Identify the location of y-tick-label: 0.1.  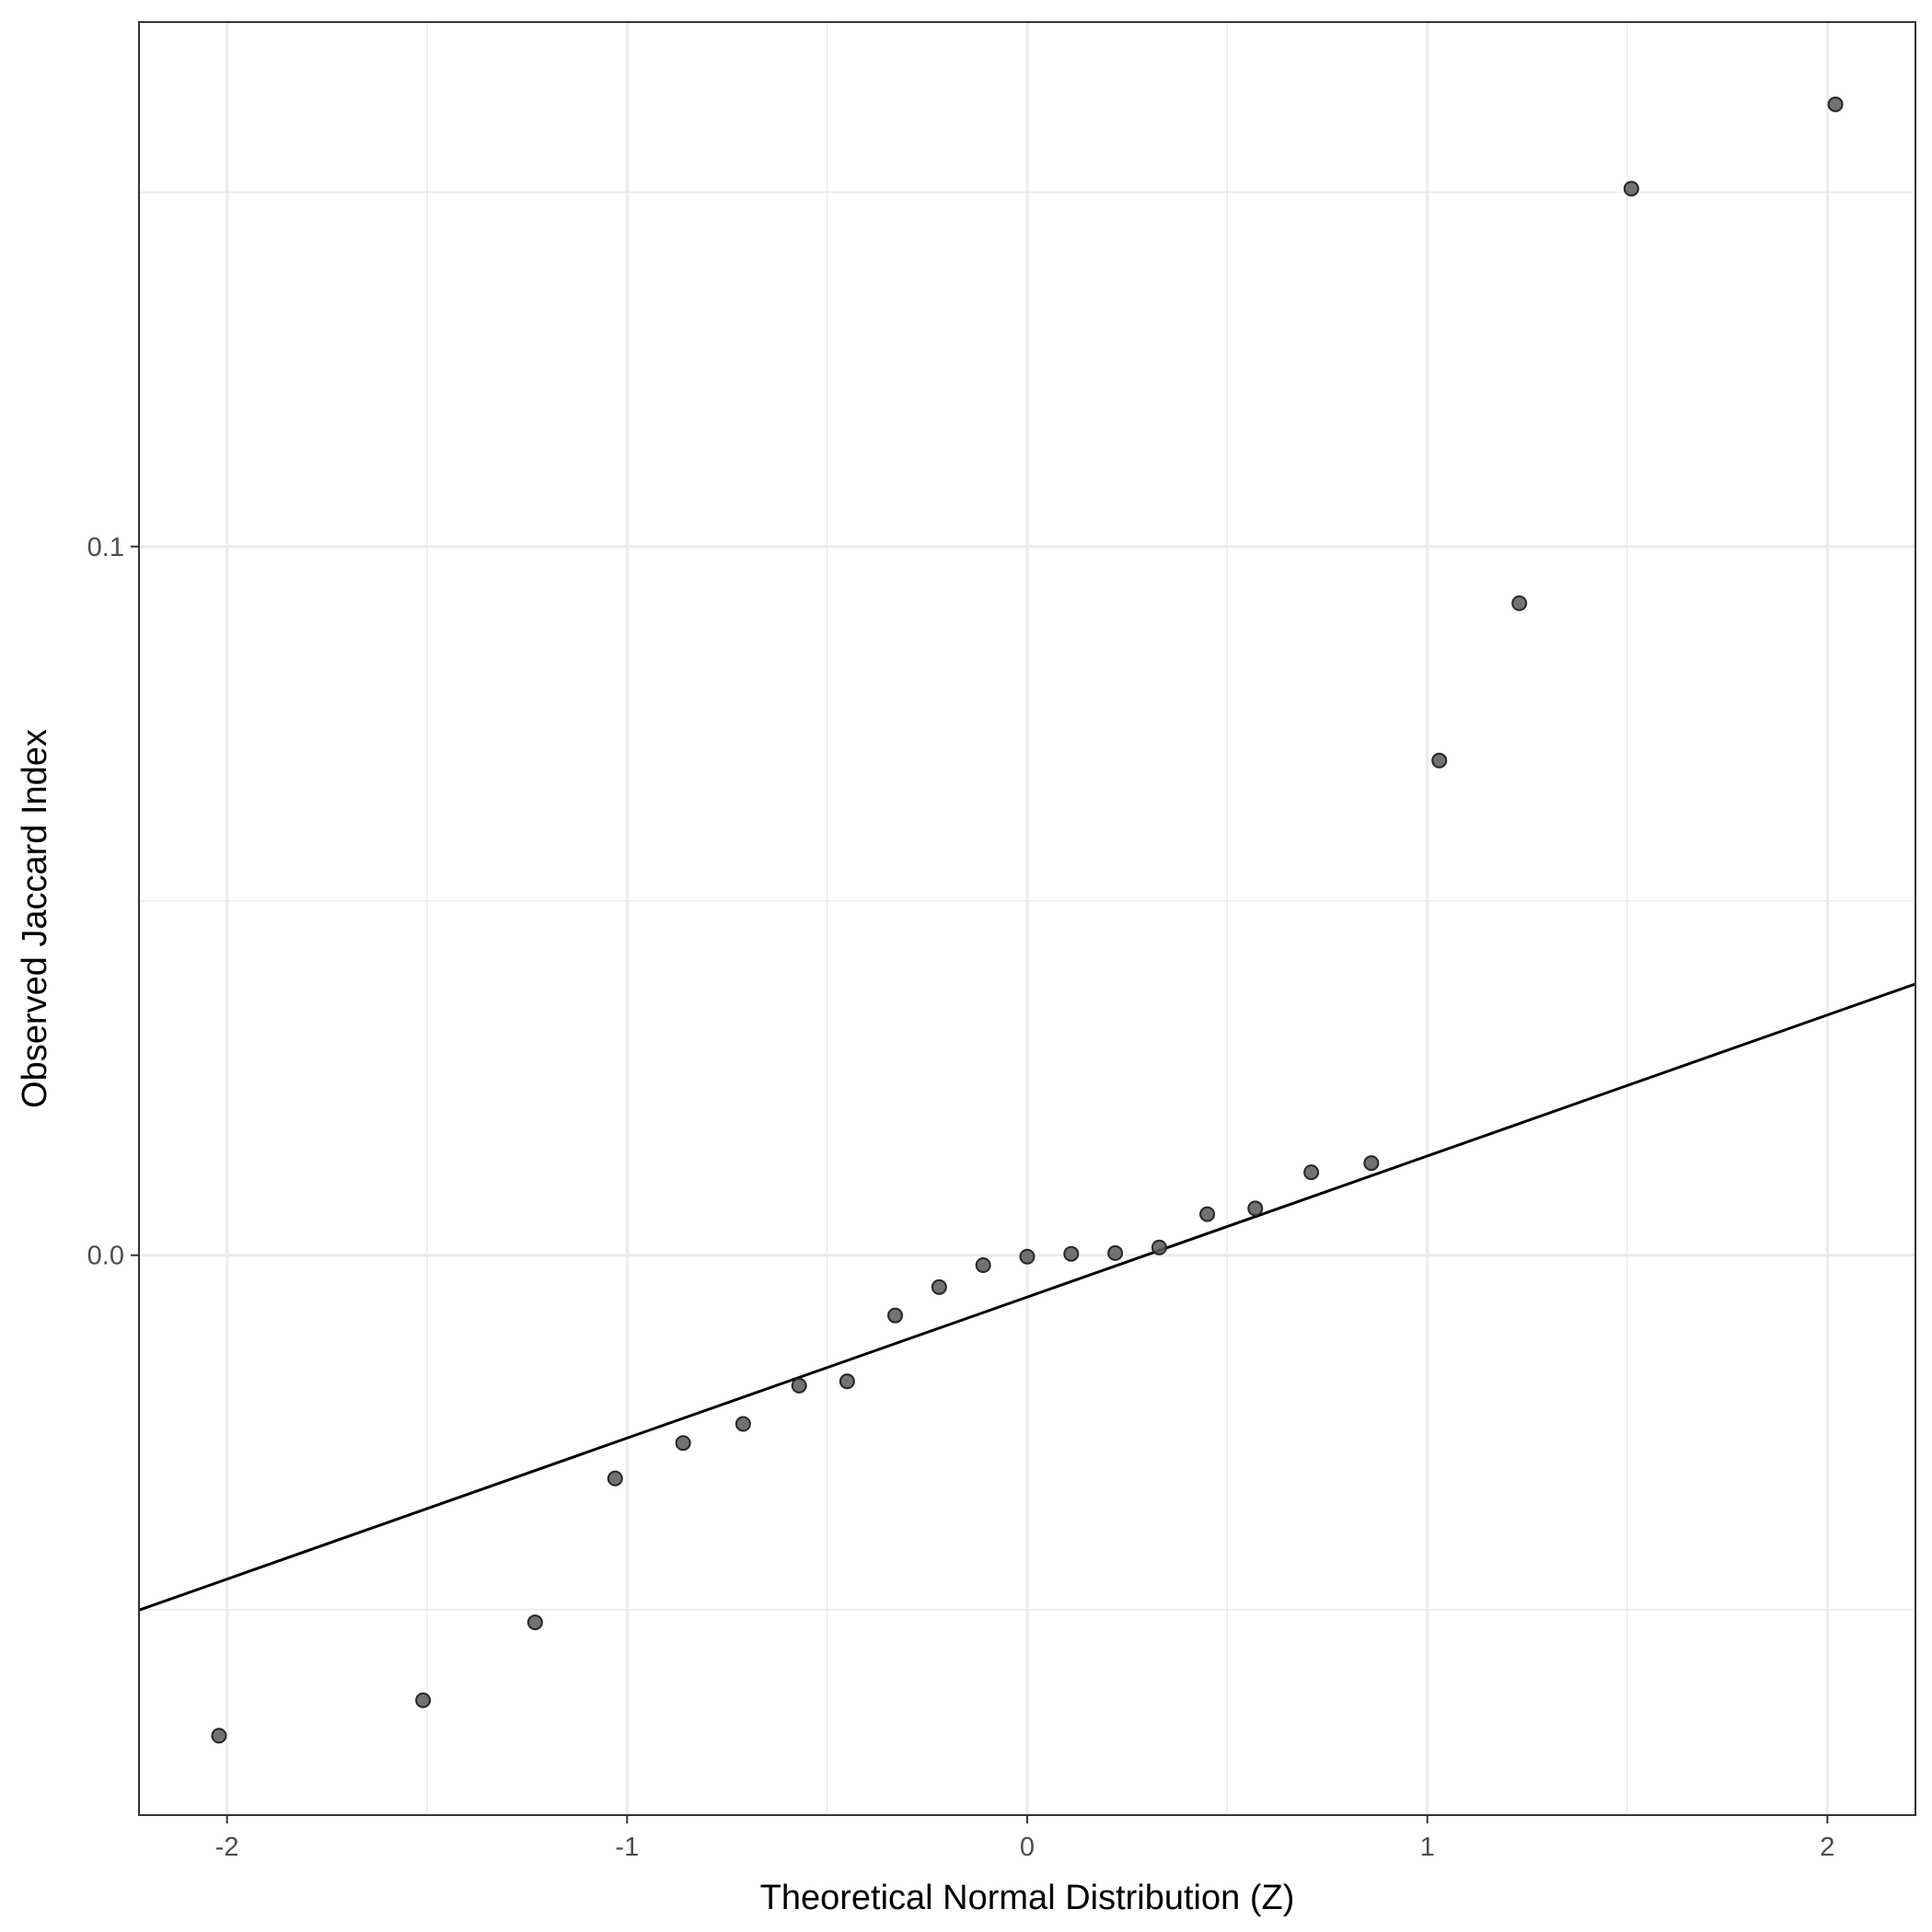
(105, 548).